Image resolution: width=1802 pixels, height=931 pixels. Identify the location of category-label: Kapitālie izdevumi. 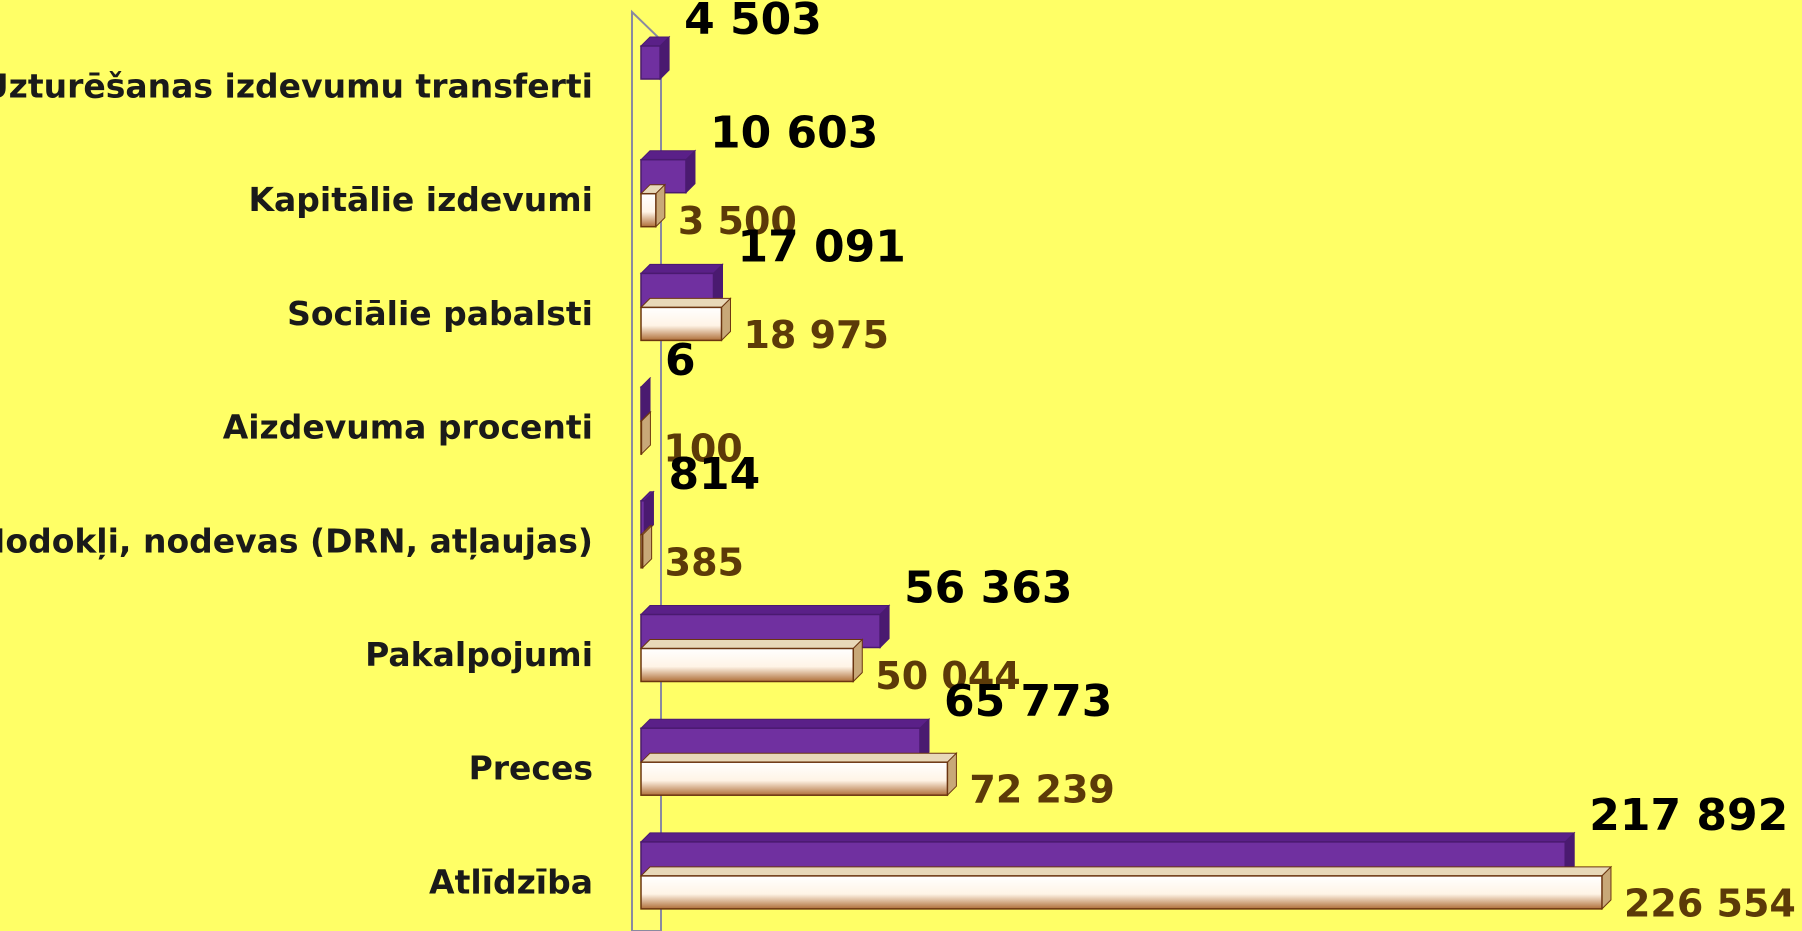
(420, 199).